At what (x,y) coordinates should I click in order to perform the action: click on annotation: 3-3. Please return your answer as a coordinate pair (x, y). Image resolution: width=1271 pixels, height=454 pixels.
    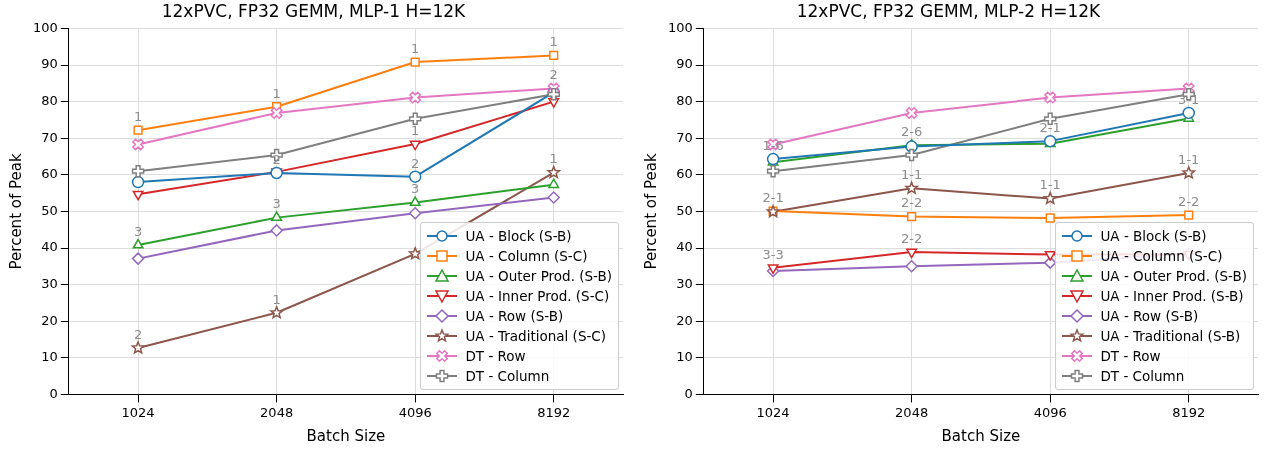
    Looking at the image, I should click on (773, 254).